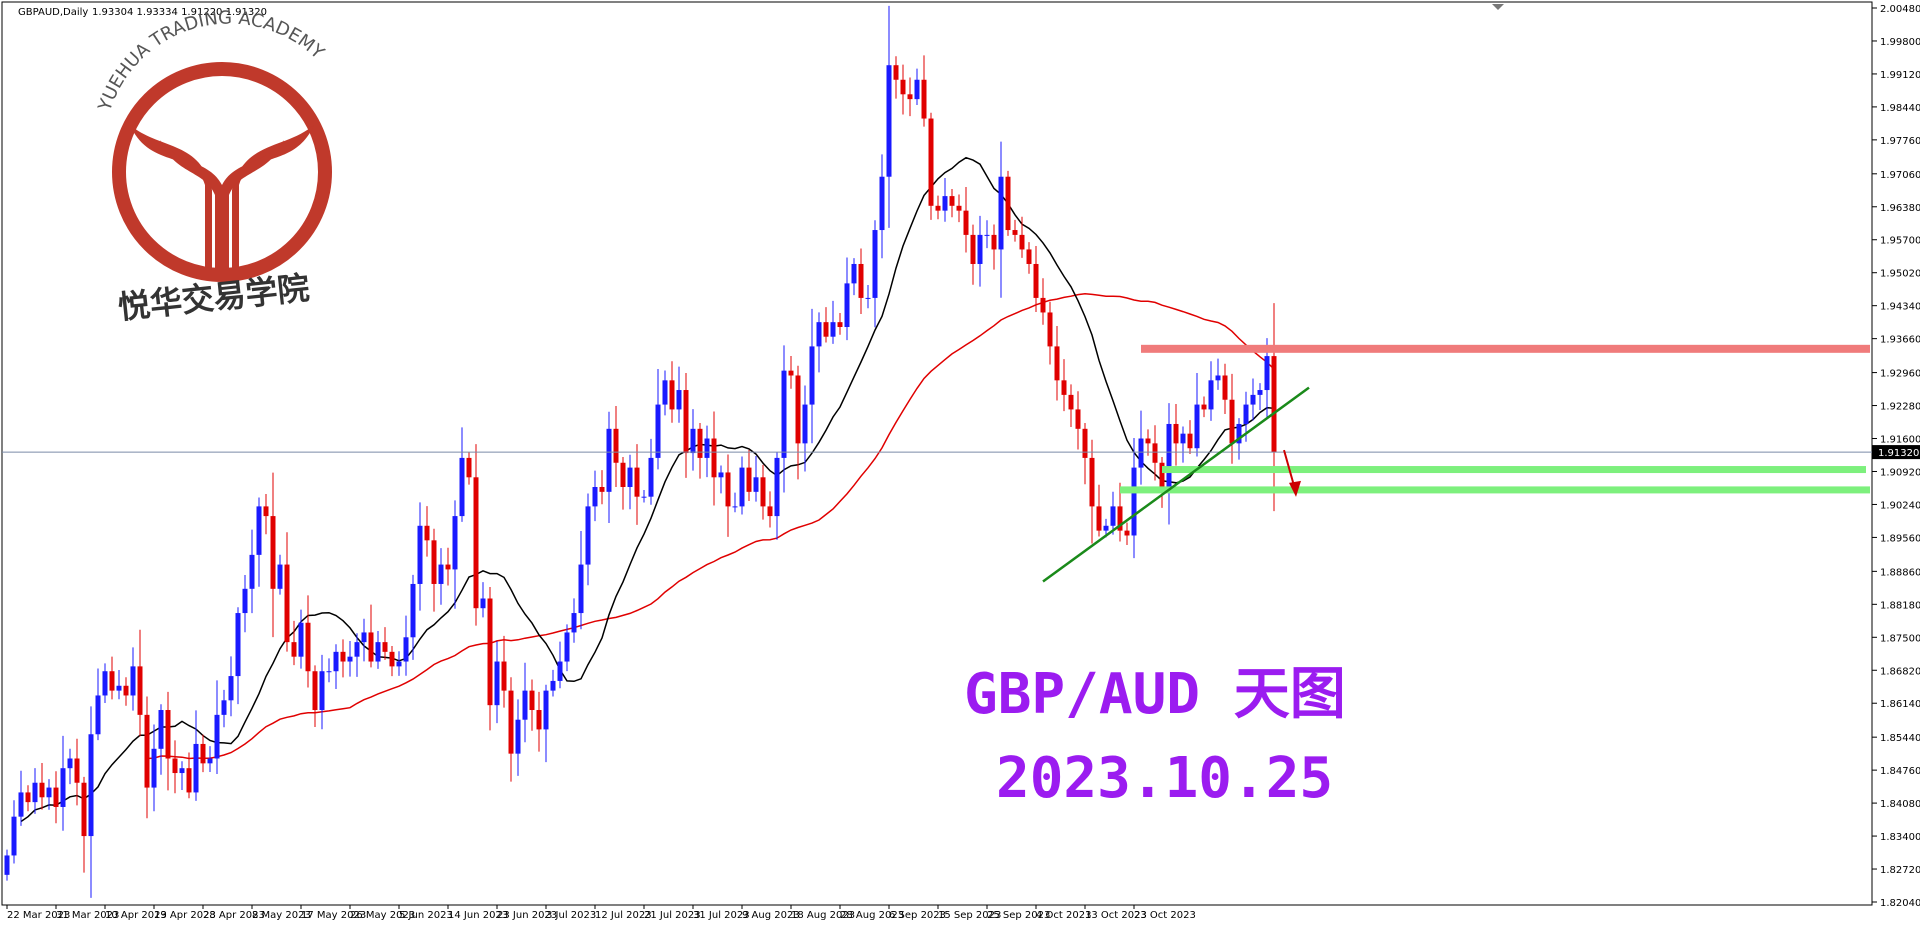  I want to click on y-tick-label: 1.86140, so click(1900, 704).